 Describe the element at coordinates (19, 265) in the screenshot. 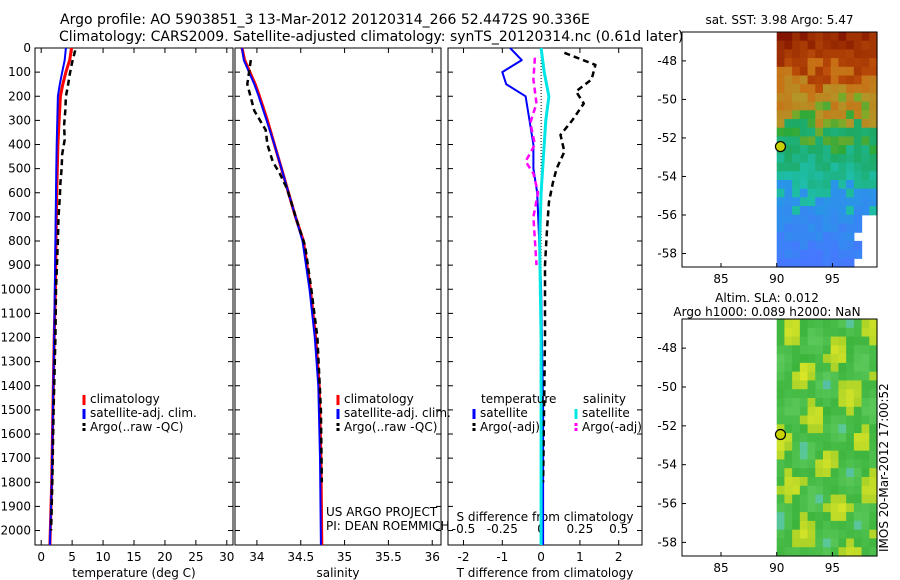

I see `temperature-ytick-label: 900` at that location.